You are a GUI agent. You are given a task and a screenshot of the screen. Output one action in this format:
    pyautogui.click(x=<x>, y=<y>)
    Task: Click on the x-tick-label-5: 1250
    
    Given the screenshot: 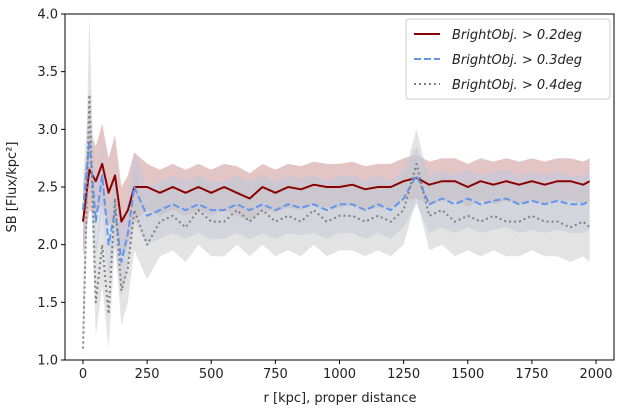 What is the action you would take?
    pyautogui.click(x=403, y=374)
    